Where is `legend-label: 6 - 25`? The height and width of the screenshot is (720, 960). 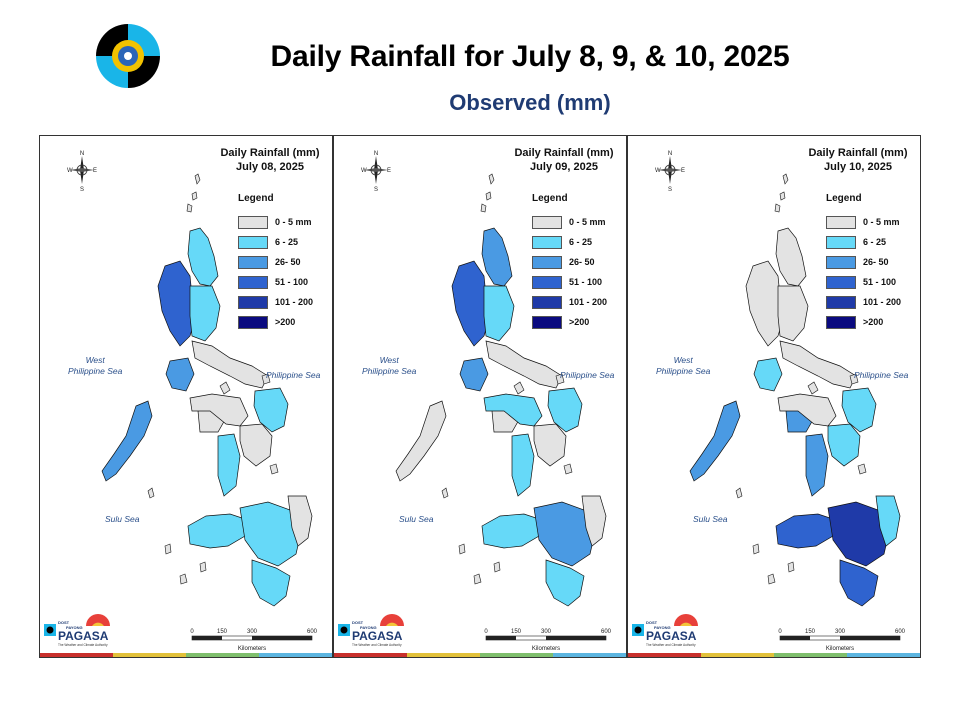
legend-label: 6 - 25 is located at coordinates (875, 242).